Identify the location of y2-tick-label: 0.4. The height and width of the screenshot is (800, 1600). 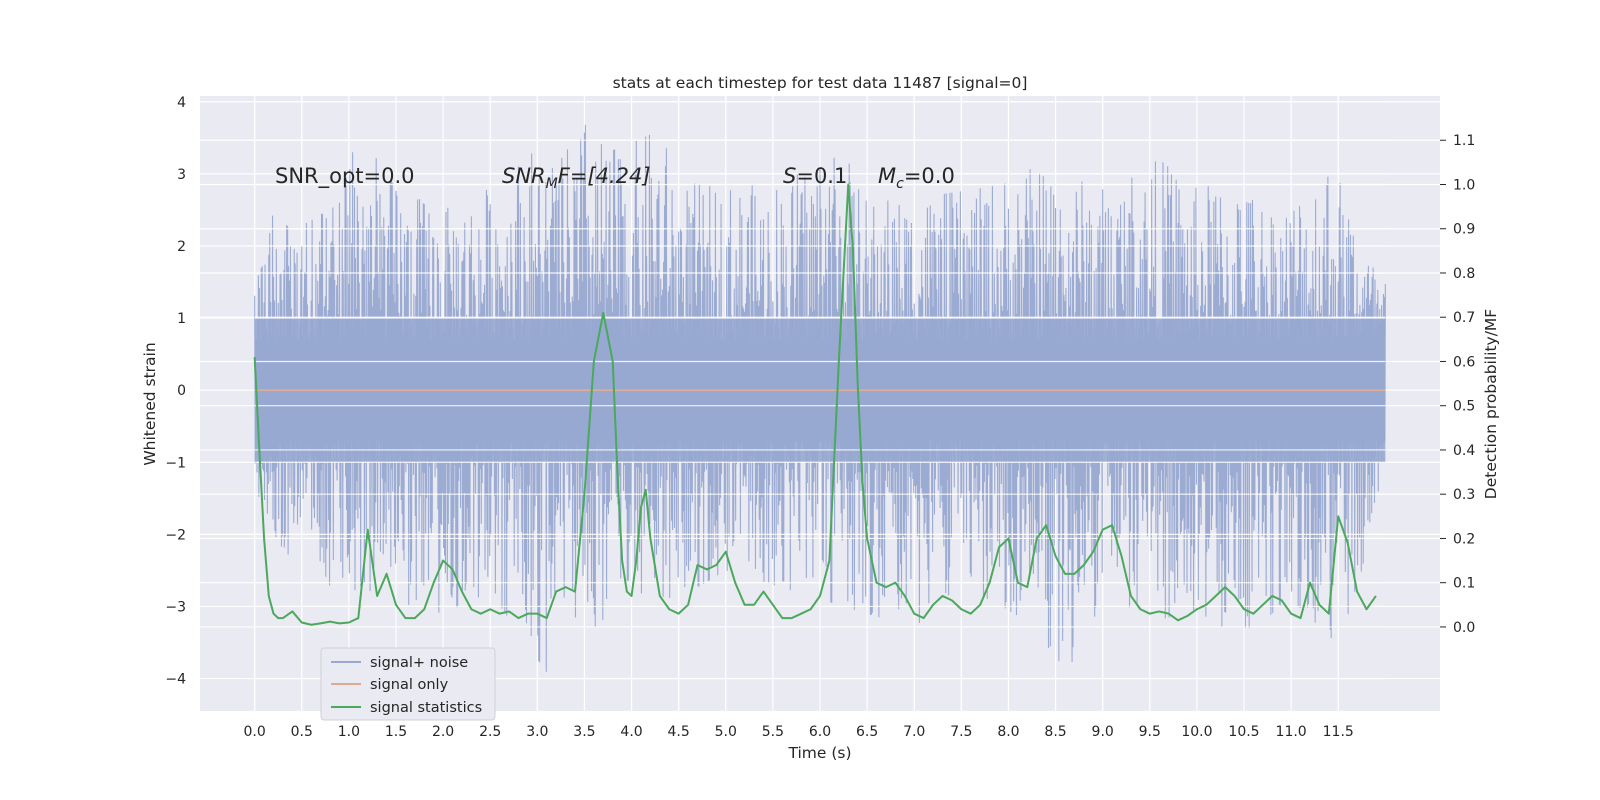
(1464, 451).